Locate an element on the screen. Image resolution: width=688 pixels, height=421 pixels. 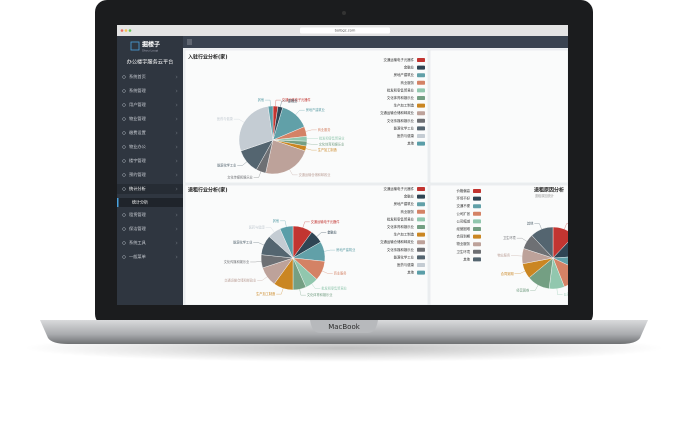
legend-label: 公司缩减 is located at coordinates (463, 220).